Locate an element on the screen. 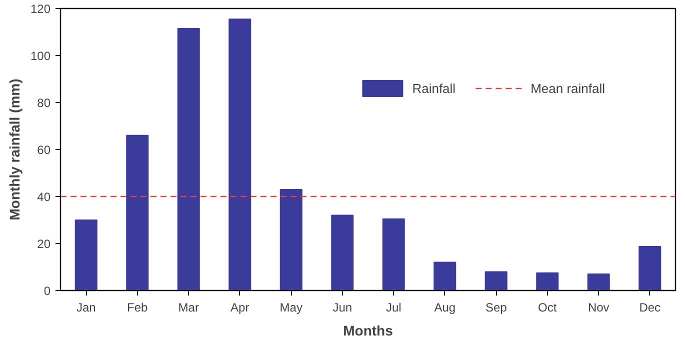 The image size is (685, 341). x-tick-label: Feb is located at coordinates (137, 307).